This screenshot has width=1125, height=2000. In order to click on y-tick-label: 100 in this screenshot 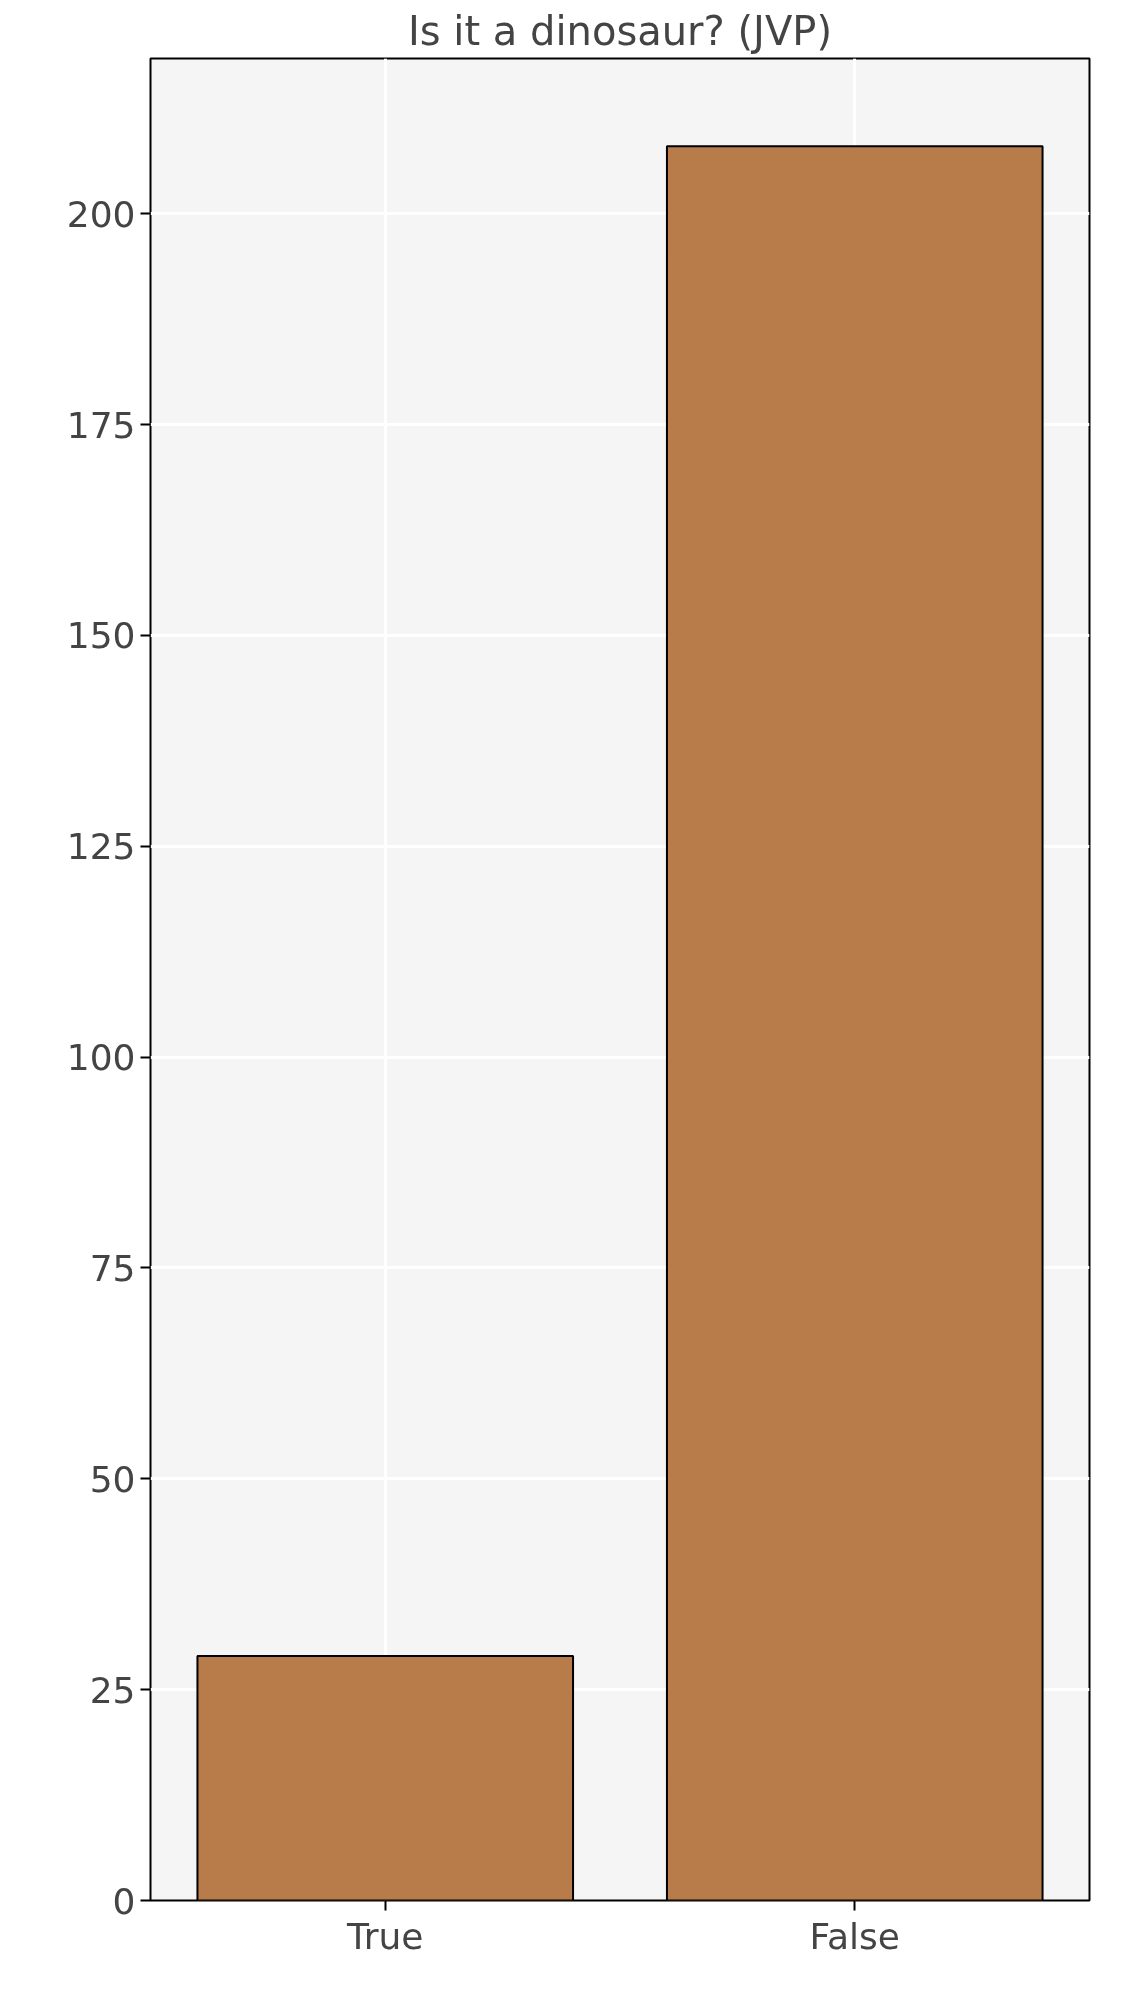, I will do `click(101, 1058)`.